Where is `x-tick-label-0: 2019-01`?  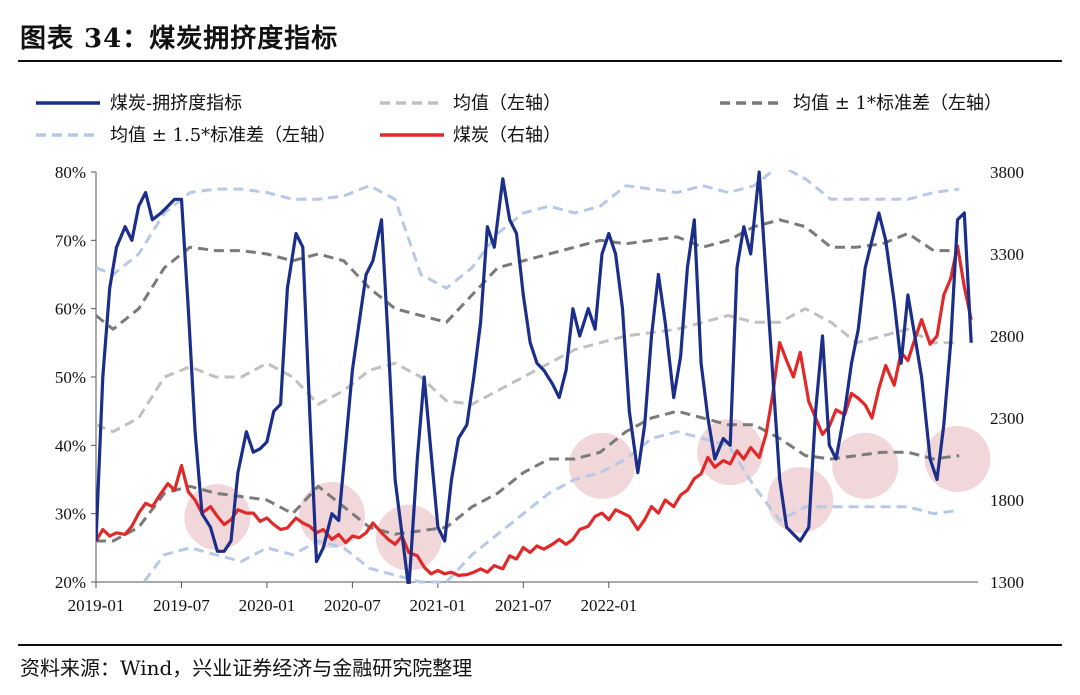 x-tick-label-0: 2019-01 is located at coordinates (96, 605).